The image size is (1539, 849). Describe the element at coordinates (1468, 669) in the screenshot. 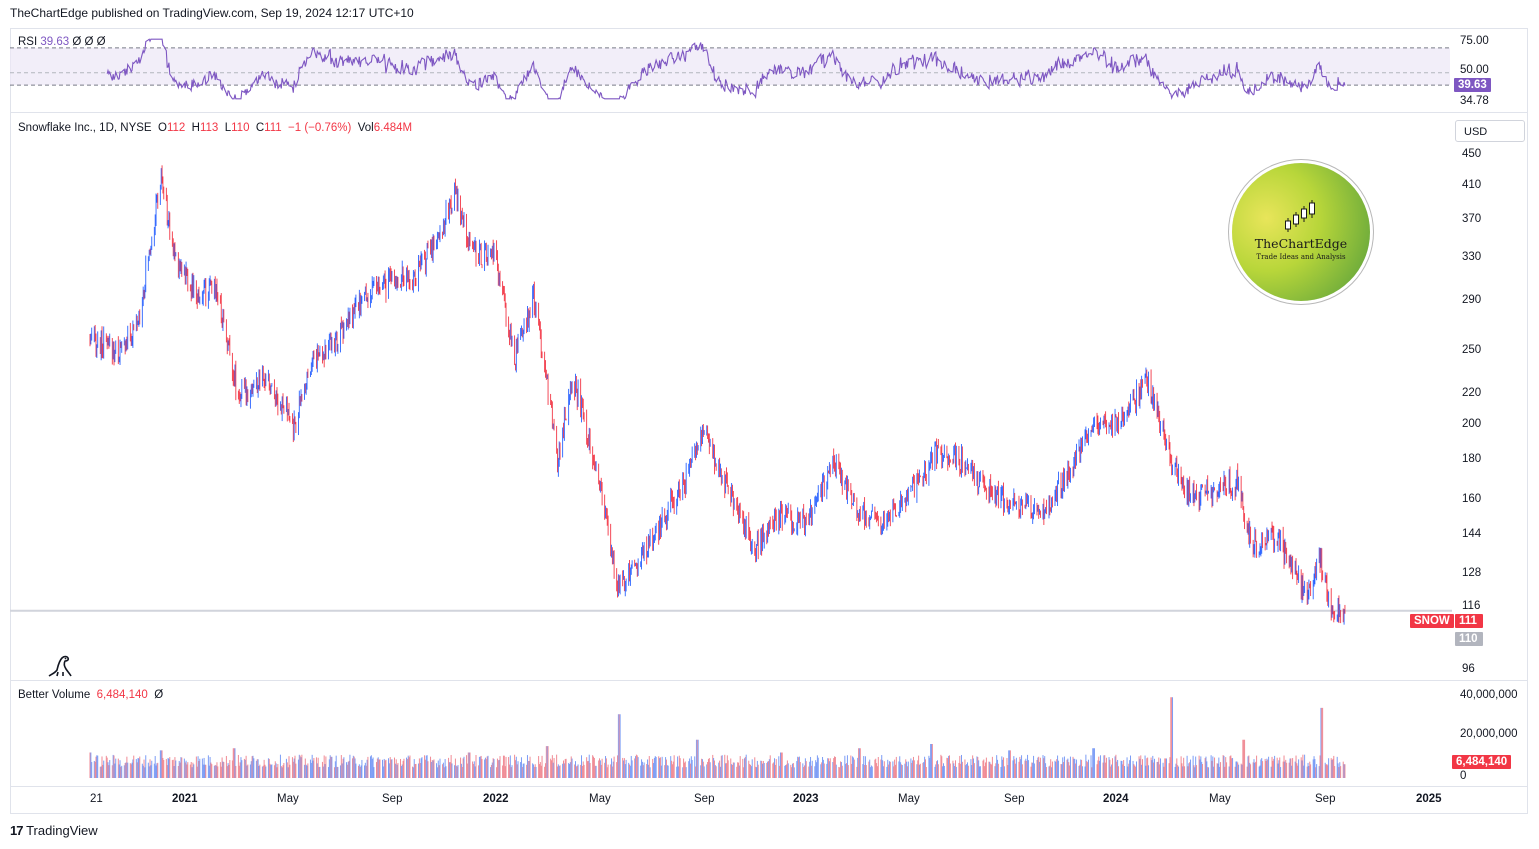

I see `price-axis-label: 96` at that location.